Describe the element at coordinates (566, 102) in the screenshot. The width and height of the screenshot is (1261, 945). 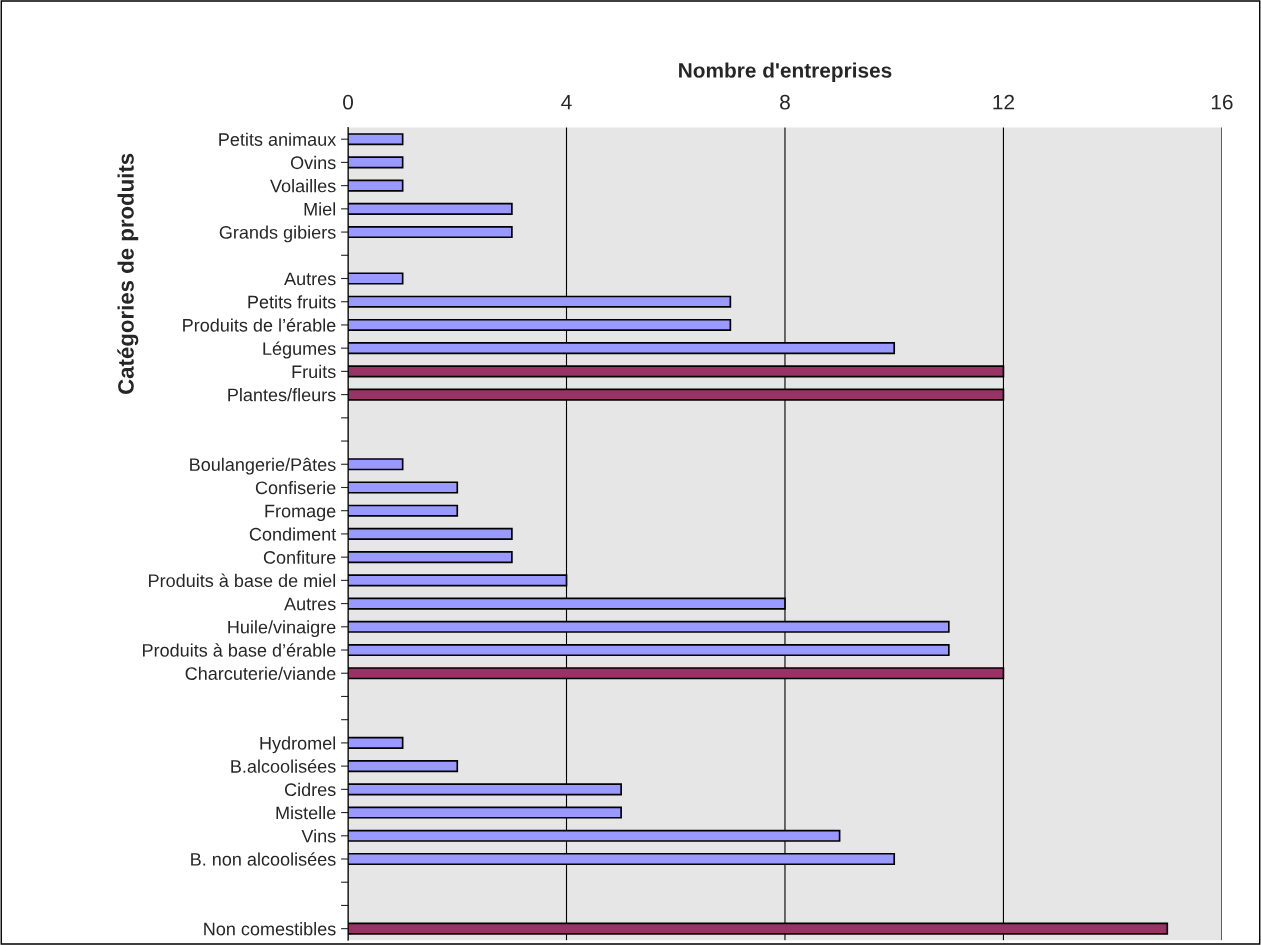
I see `x-tick-label: 4` at that location.